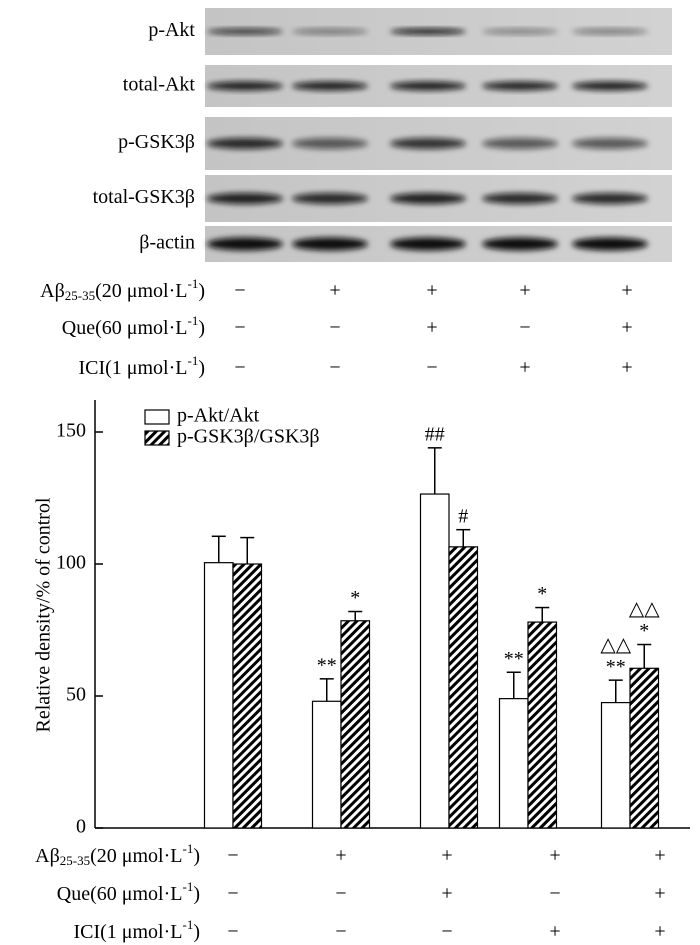 This screenshot has width=700, height=945. I want to click on label-part: 25-35, so click(80, 295).